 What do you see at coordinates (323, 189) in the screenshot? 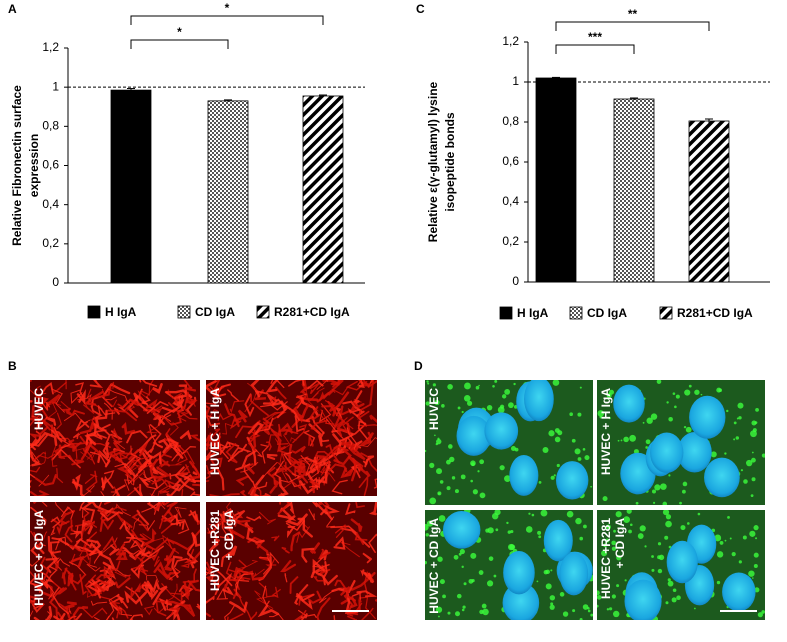
I see `bar` at bounding box center [323, 189].